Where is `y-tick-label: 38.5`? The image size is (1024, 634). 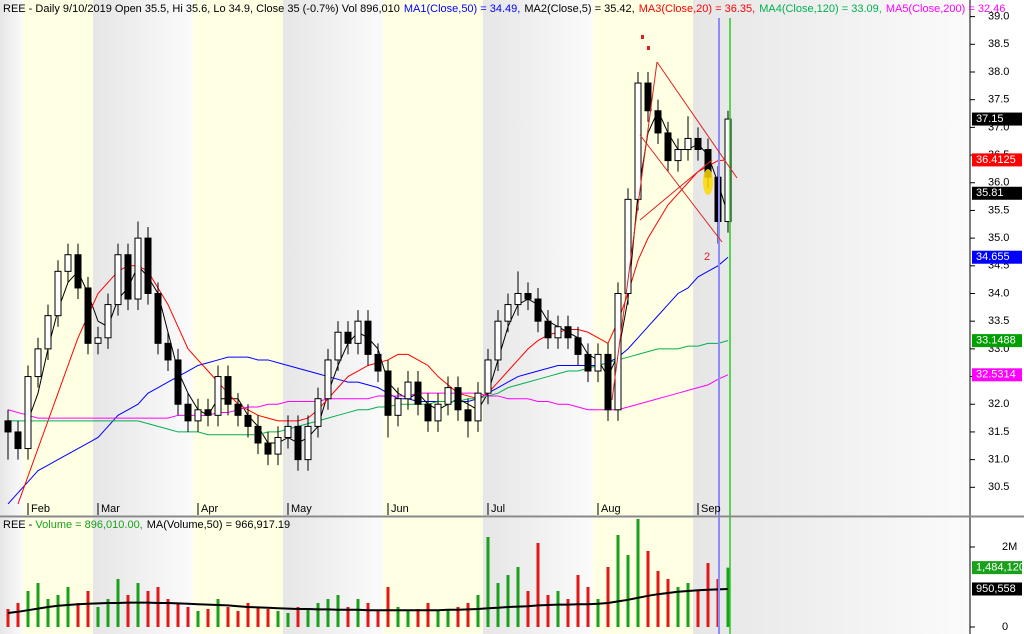
y-tick-label: 38.5 is located at coordinates (998, 44).